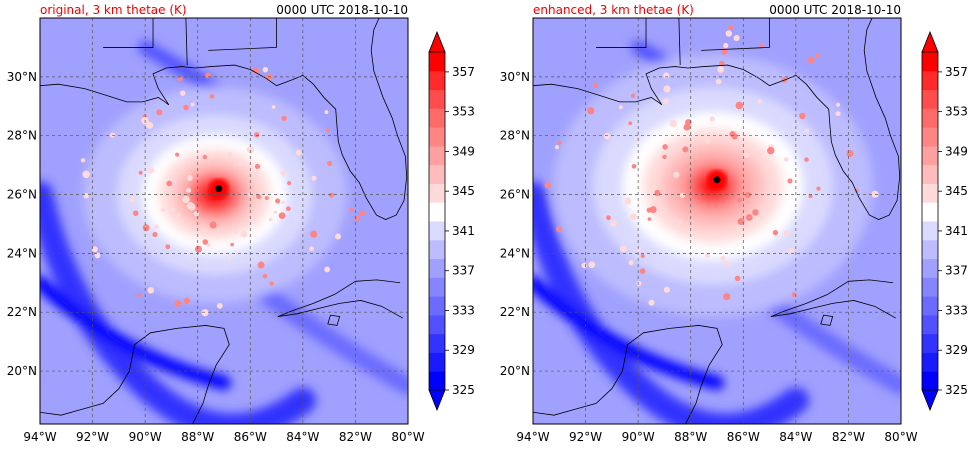  I want to click on panel-title-original: original, 3 km thetae (K), so click(113, 10).